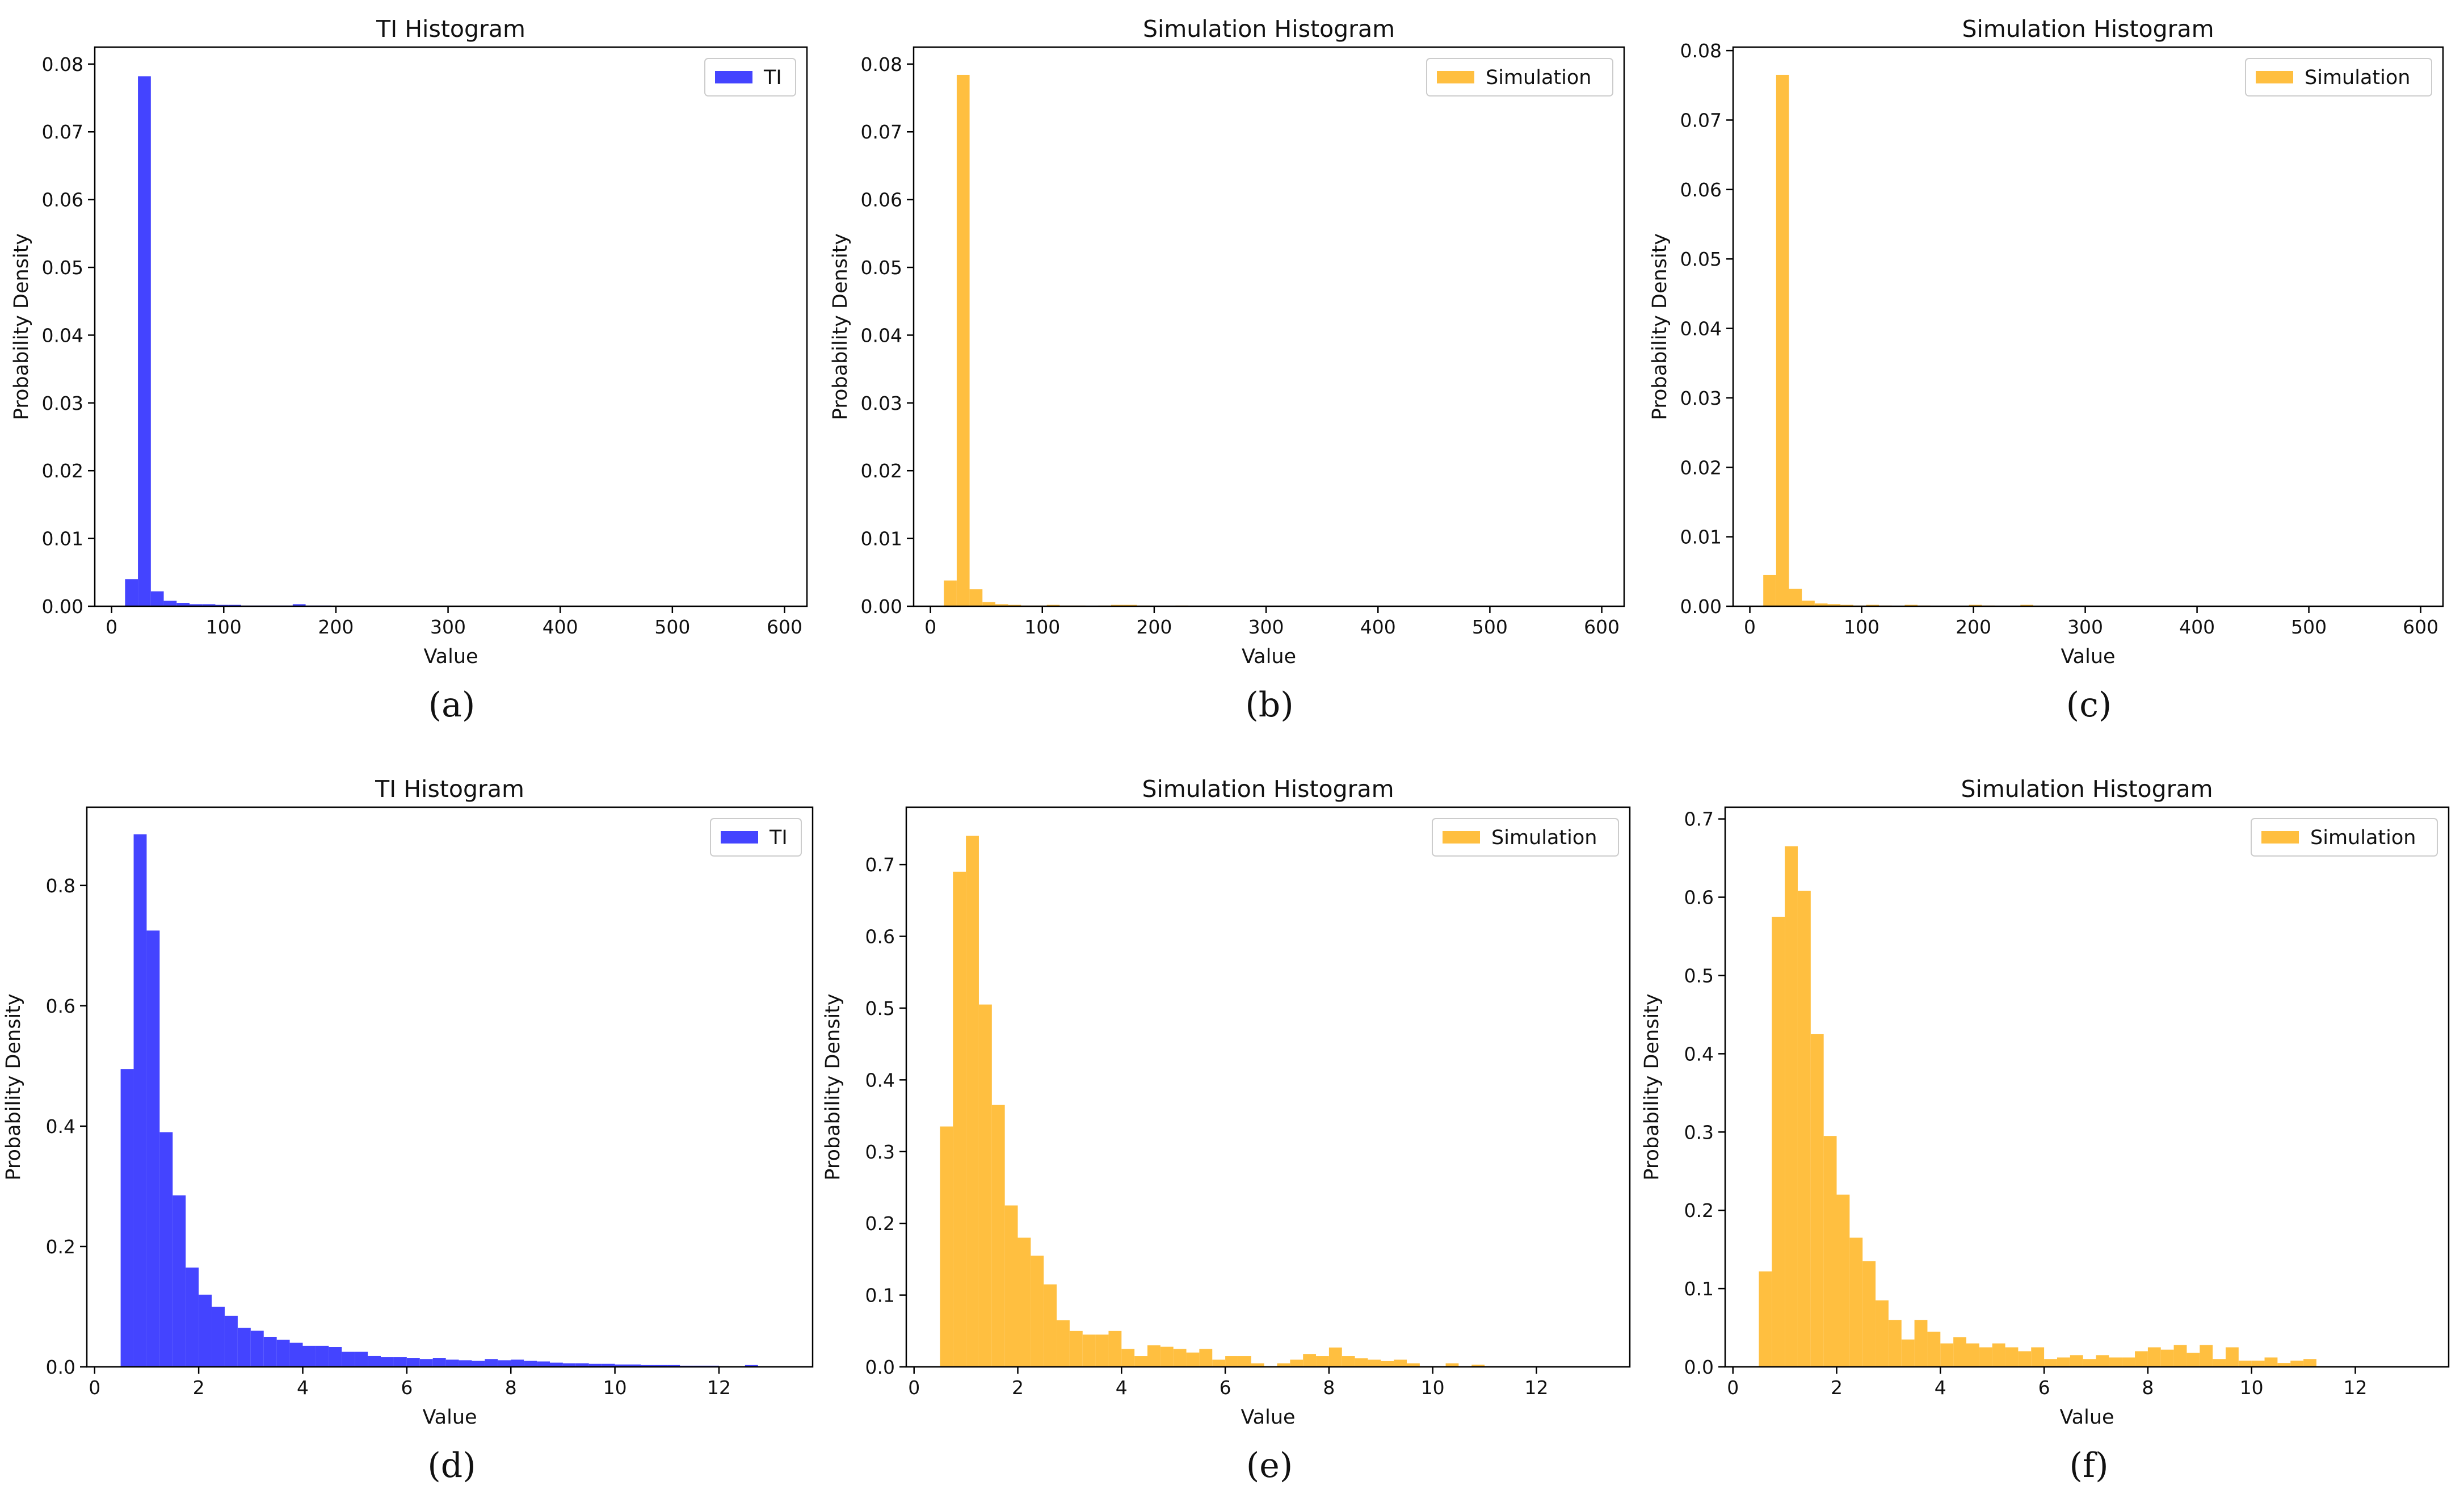 The height and width of the screenshot is (1498, 2464). Describe the element at coordinates (1602, 627) in the screenshot. I see `x-tick-label: 600` at that location.